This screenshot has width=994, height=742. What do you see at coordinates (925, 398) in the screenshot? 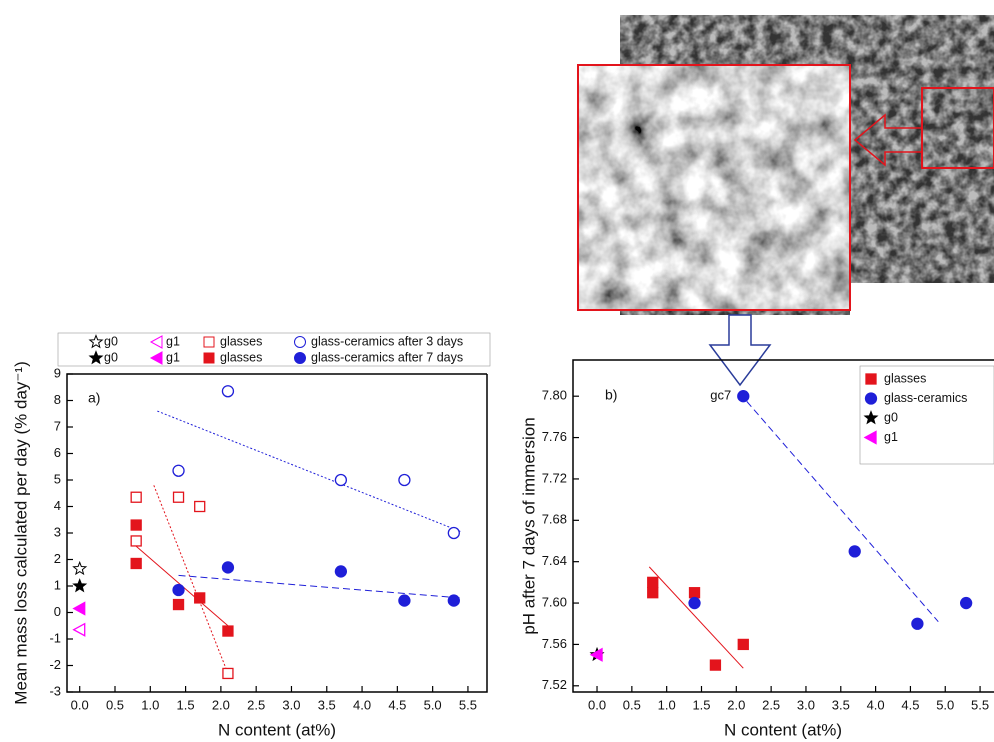
I see `legend-label: glass-ceramics` at bounding box center [925, 398].